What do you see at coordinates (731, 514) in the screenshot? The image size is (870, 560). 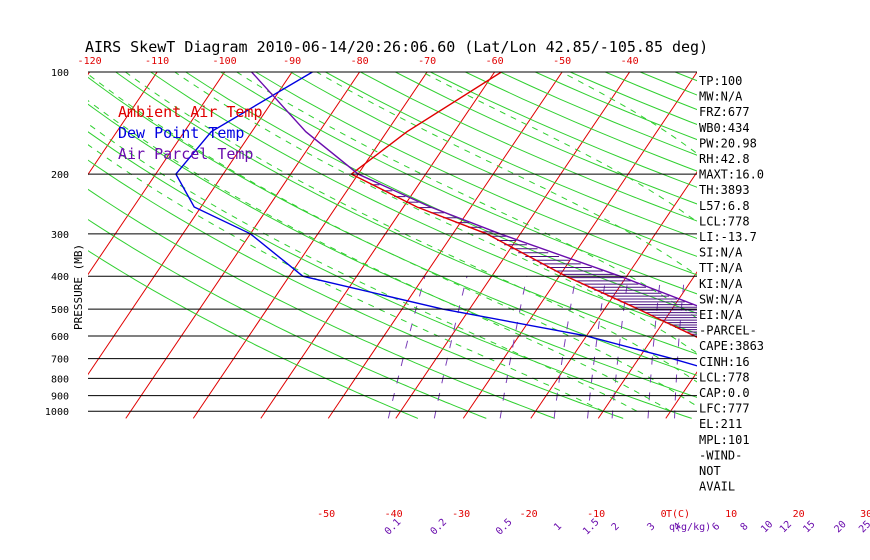 I see `bottom-temp-tick-label: 10` at bounding box center [731, 514].